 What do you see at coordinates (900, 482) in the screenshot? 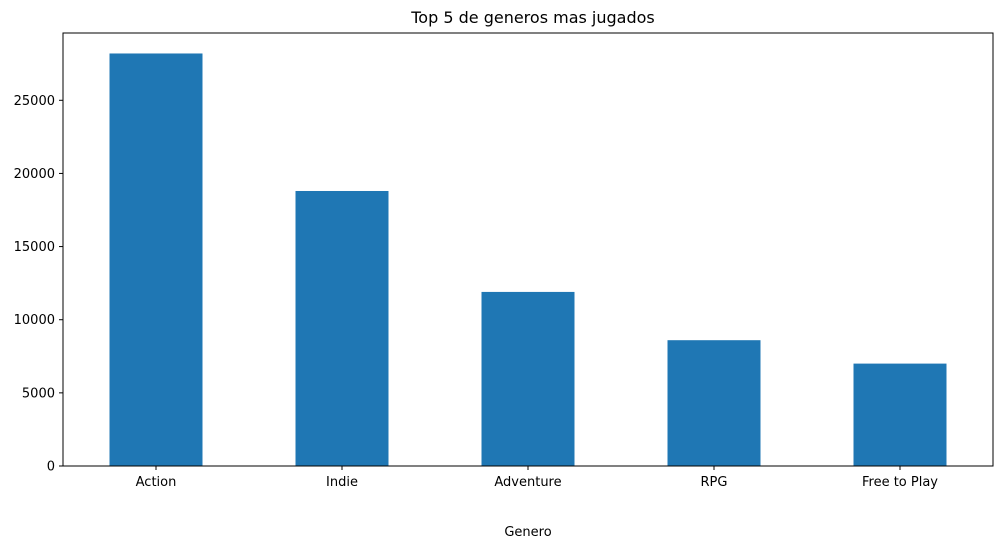
I see `x-tick-label: Free to Play` at bounding box center [900, 482].